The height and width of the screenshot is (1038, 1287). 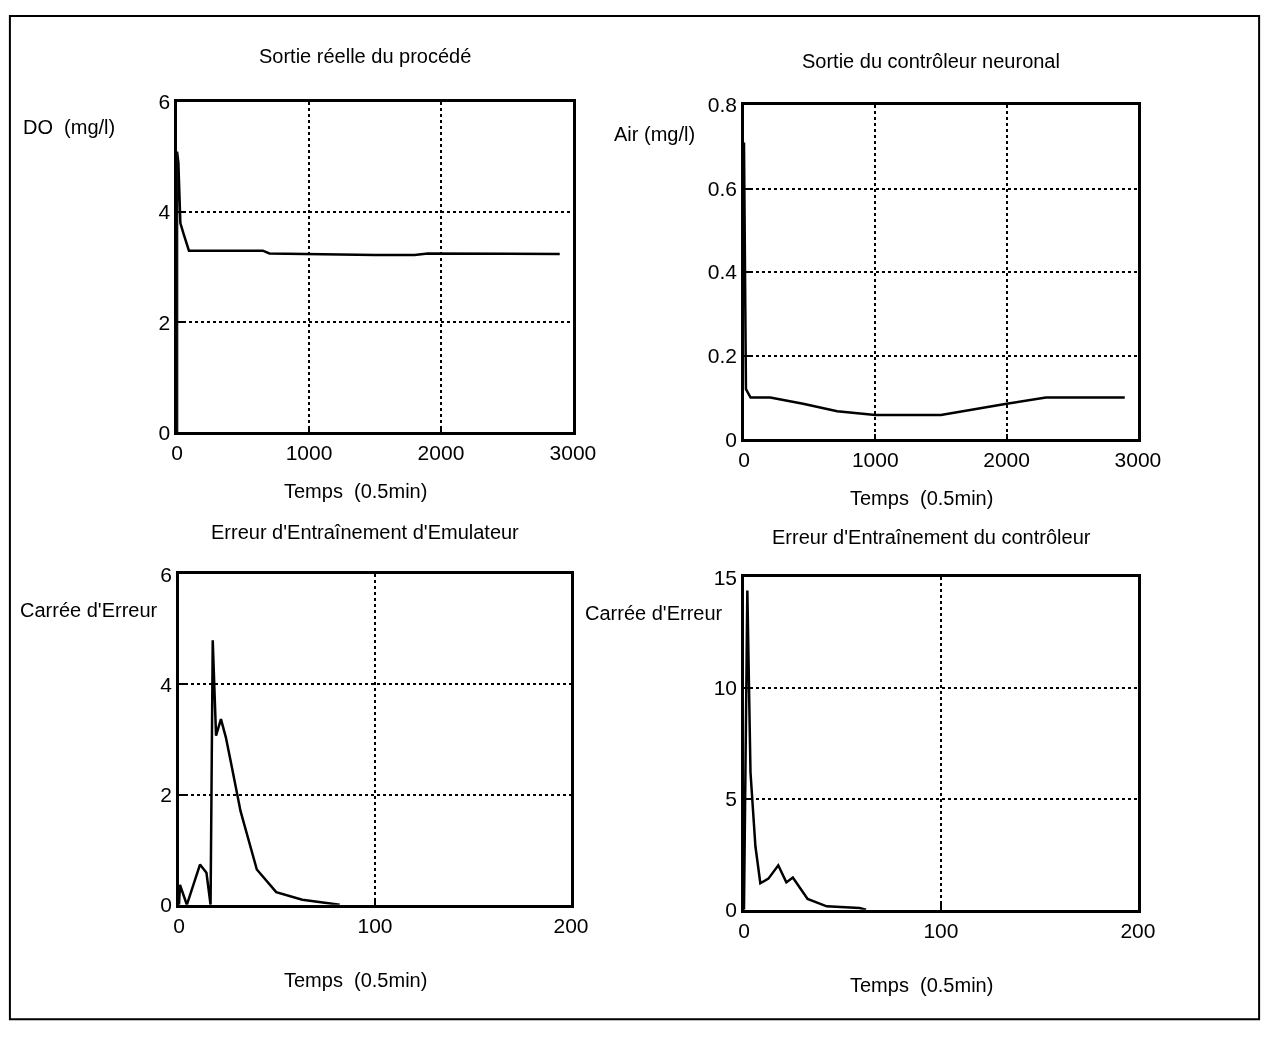 I want to click on y-tick-label: 5, so click(x=731, y=799).